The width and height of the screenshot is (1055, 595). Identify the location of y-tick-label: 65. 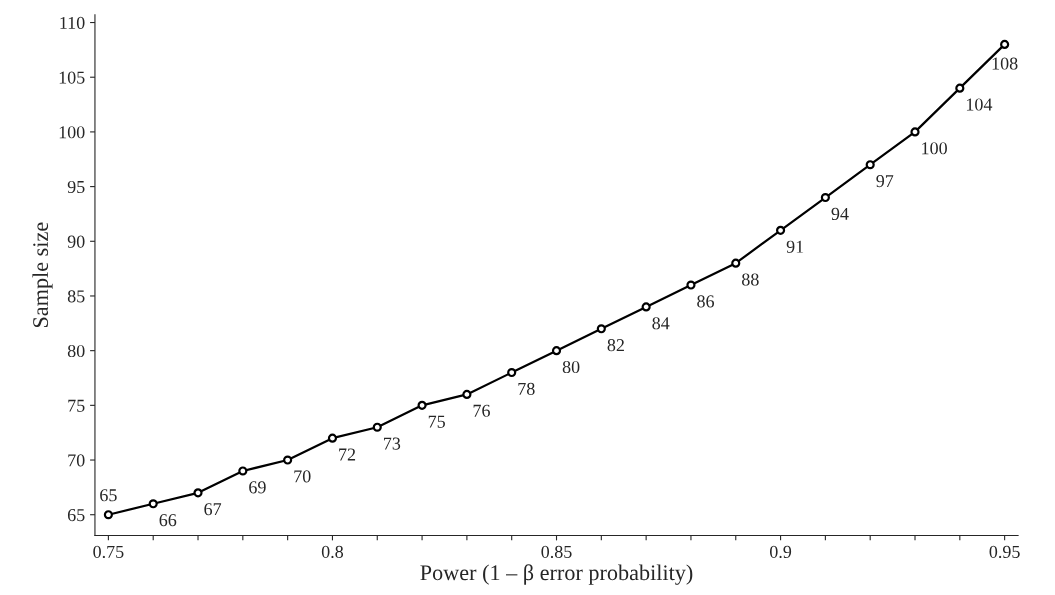
(76, 515).